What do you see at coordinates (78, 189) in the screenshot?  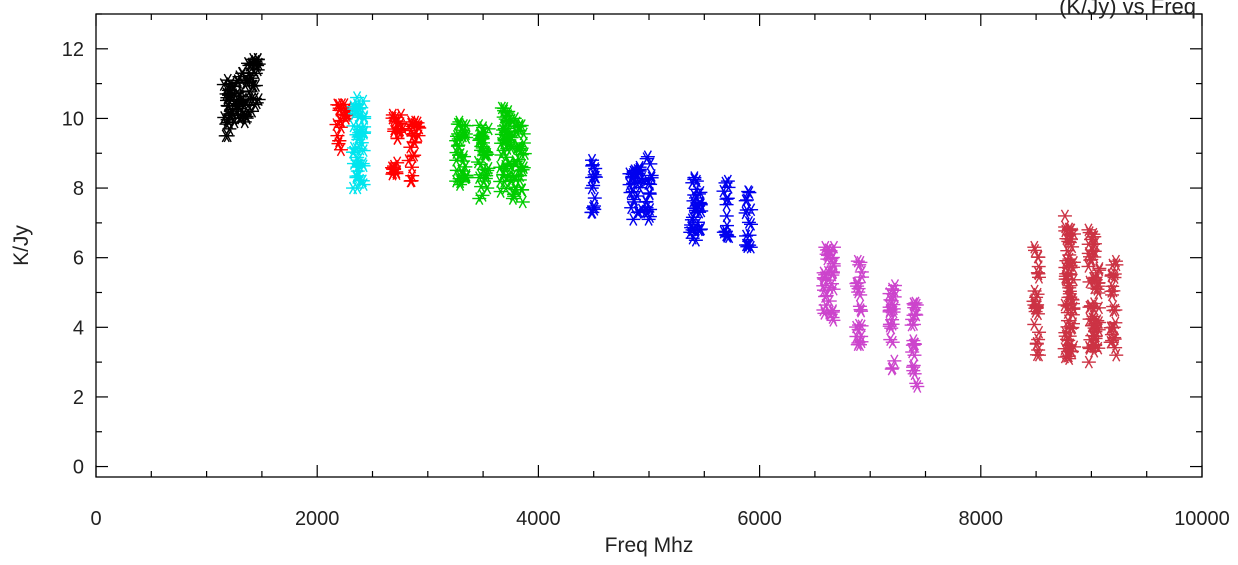 I see `y-tick-label: 8` at bounding box center [78, 189].